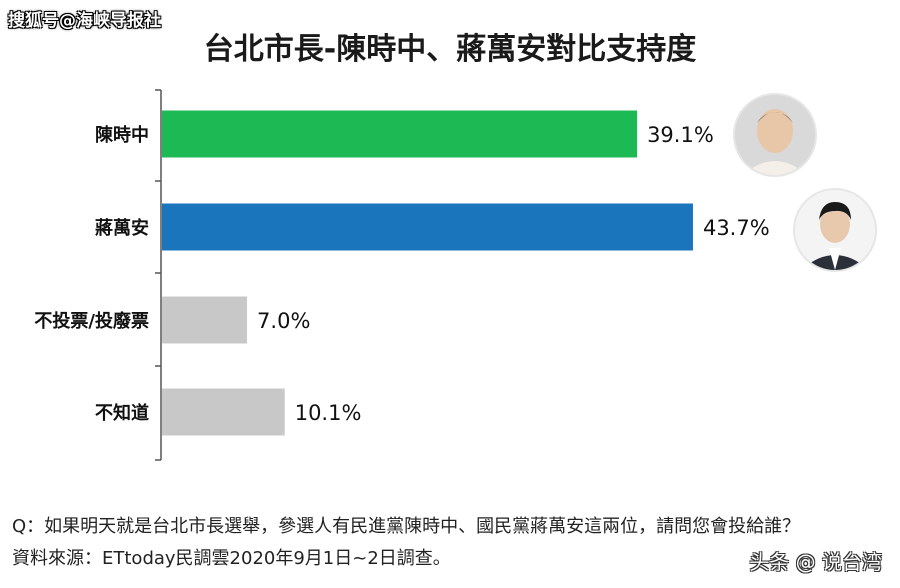  Describe the element at coordinates (84, 21) in the screenshot. I see `watermark-top: 搜狐号@海峡导报社` at that location.